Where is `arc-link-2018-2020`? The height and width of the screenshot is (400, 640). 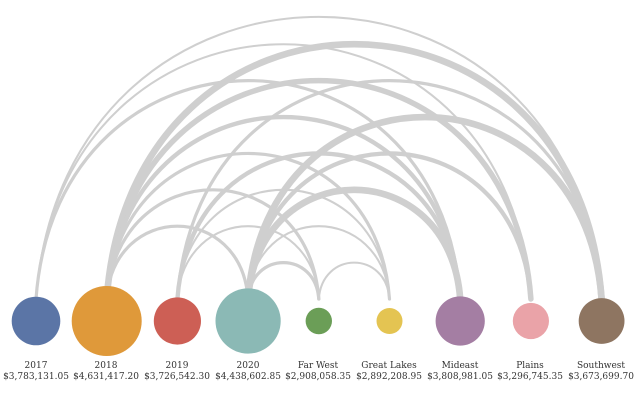
arc-link-2018-2020 is located at coordinates (177, 262).